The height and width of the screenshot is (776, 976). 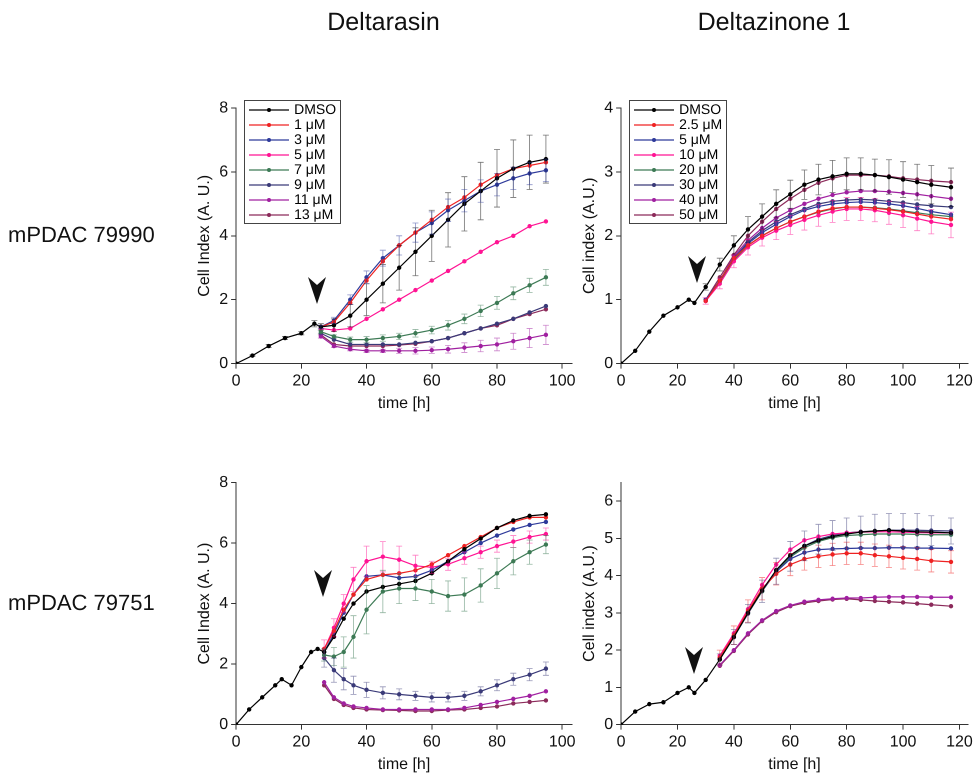 What do you see at coordinates (698, 154) in the screenshot?
I see `legend-label: 10 μM` at bounding box center [698, 154].